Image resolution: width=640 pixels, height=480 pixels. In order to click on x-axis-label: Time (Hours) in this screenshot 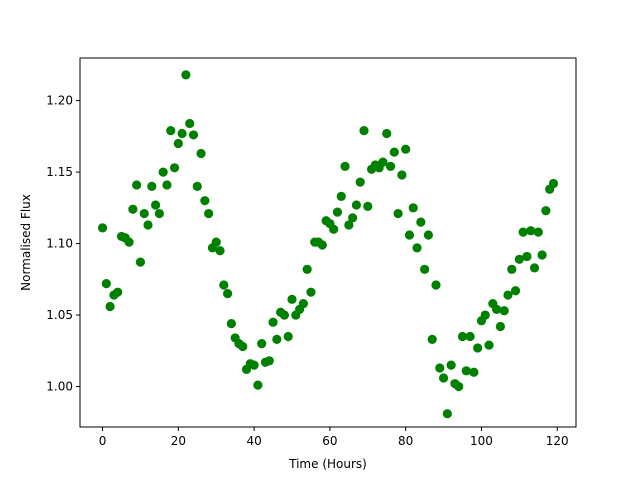, I will do `click(327, 464)`.